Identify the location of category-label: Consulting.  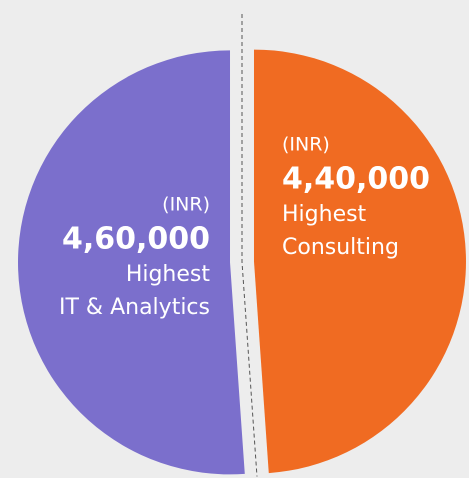
(340, 247).